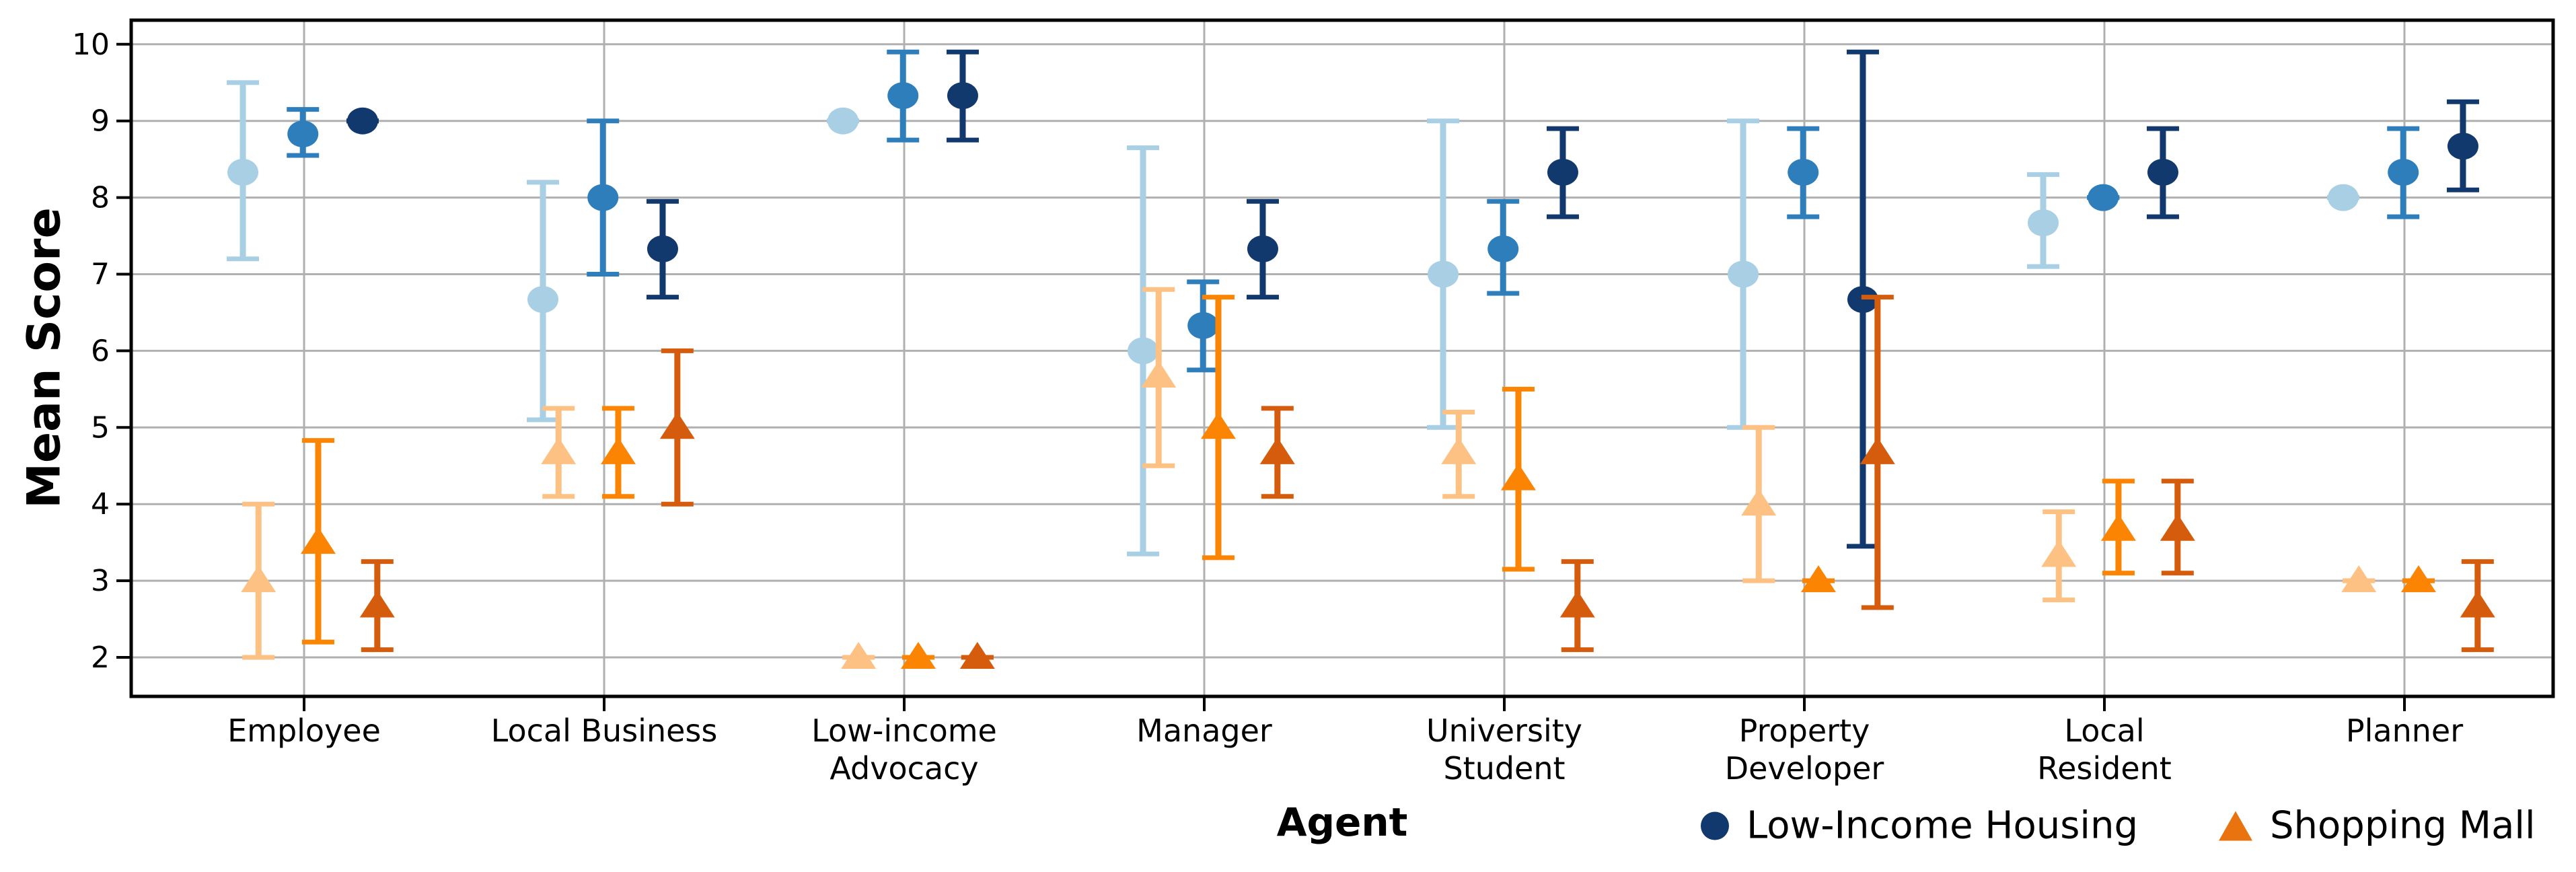  Describe the element at coordinates (100, 275) in the screenshot. I see `y-tick-label: 7` at that location.